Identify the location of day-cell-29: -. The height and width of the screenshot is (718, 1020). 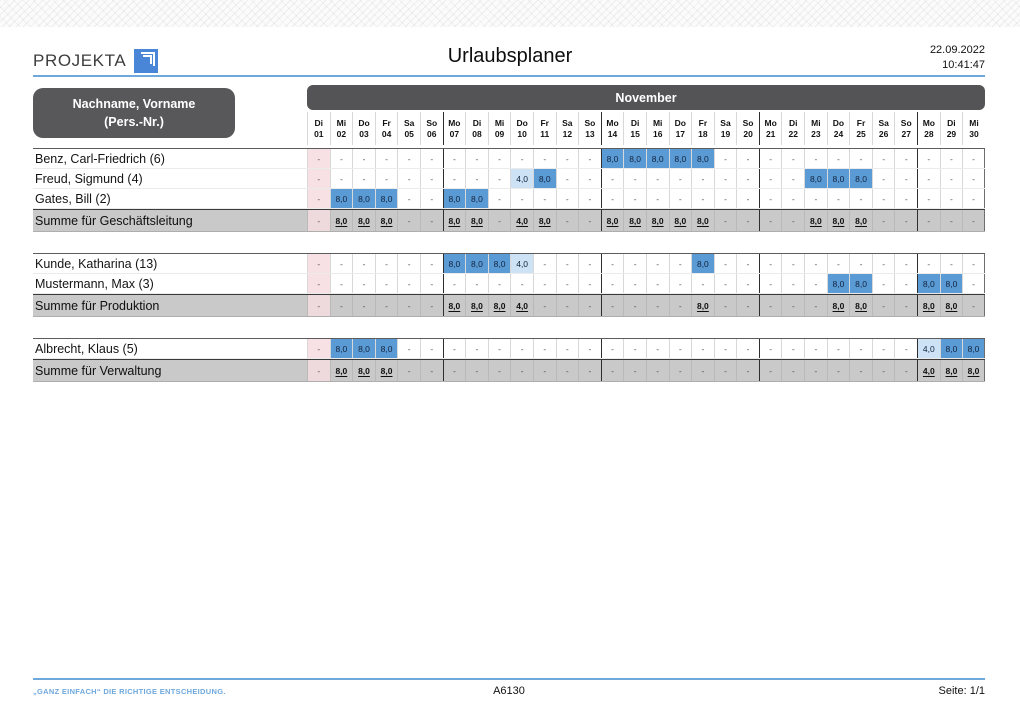
(951, 263).